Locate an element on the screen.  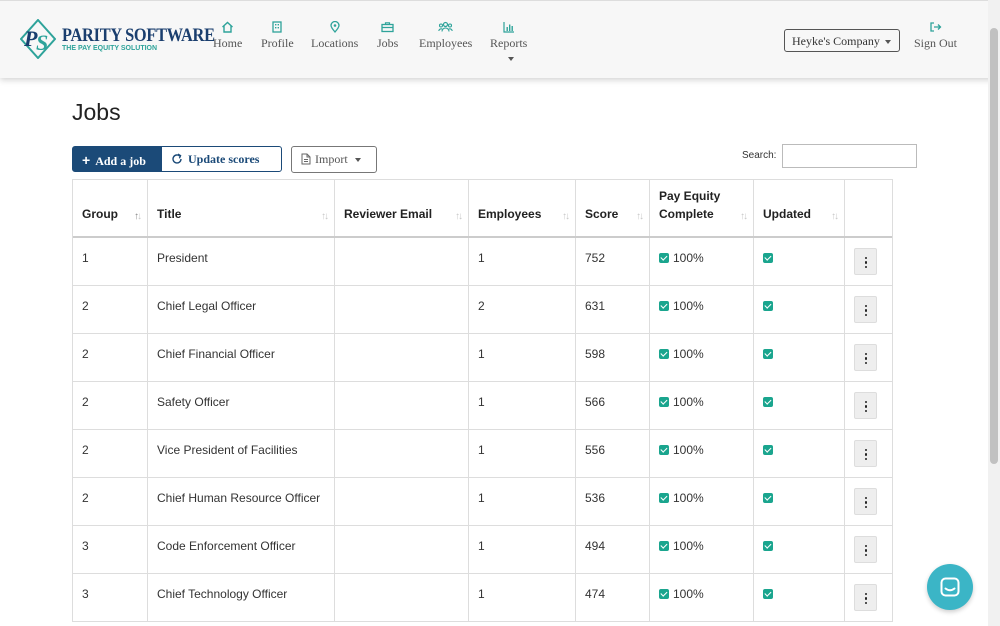
nav-reports: Reports is located at coordinates (508, 43).